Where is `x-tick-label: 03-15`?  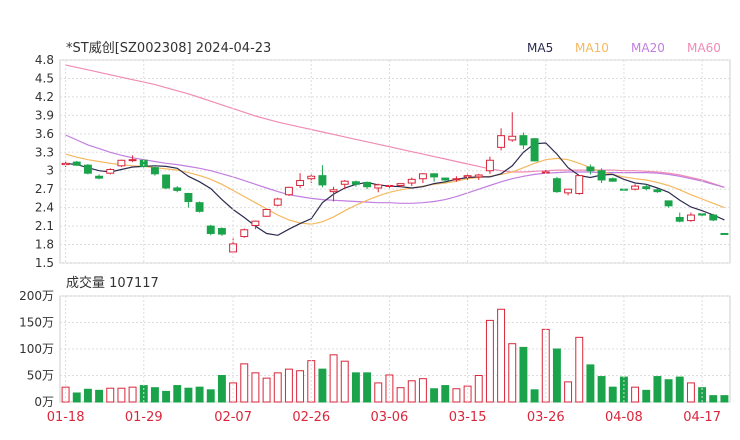
x-tick-label: 03-15 is located at coordinates (468, 417).